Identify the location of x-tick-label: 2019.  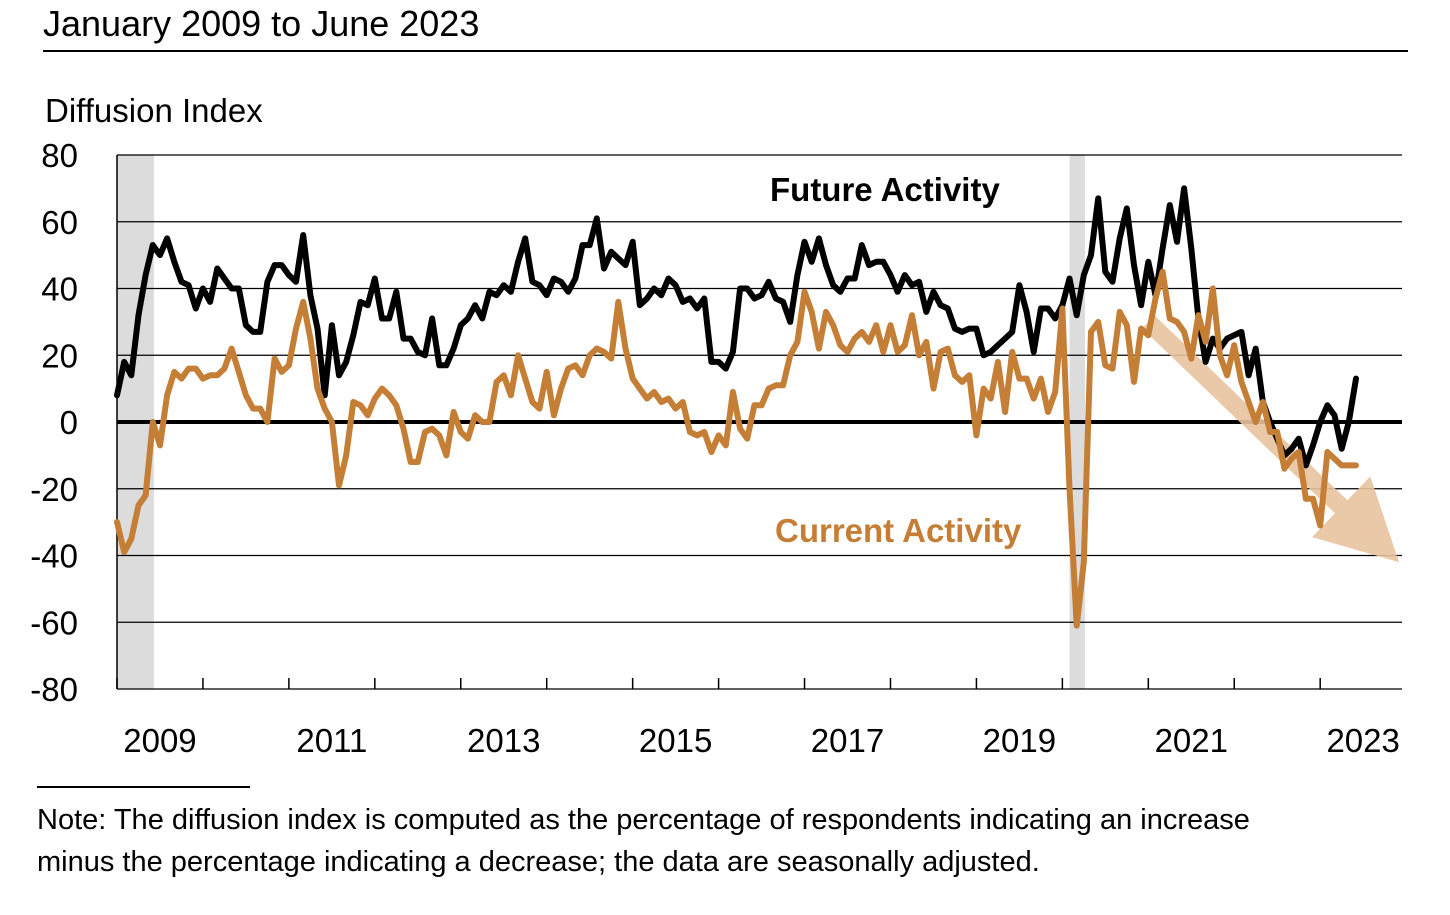
(1019, 740).